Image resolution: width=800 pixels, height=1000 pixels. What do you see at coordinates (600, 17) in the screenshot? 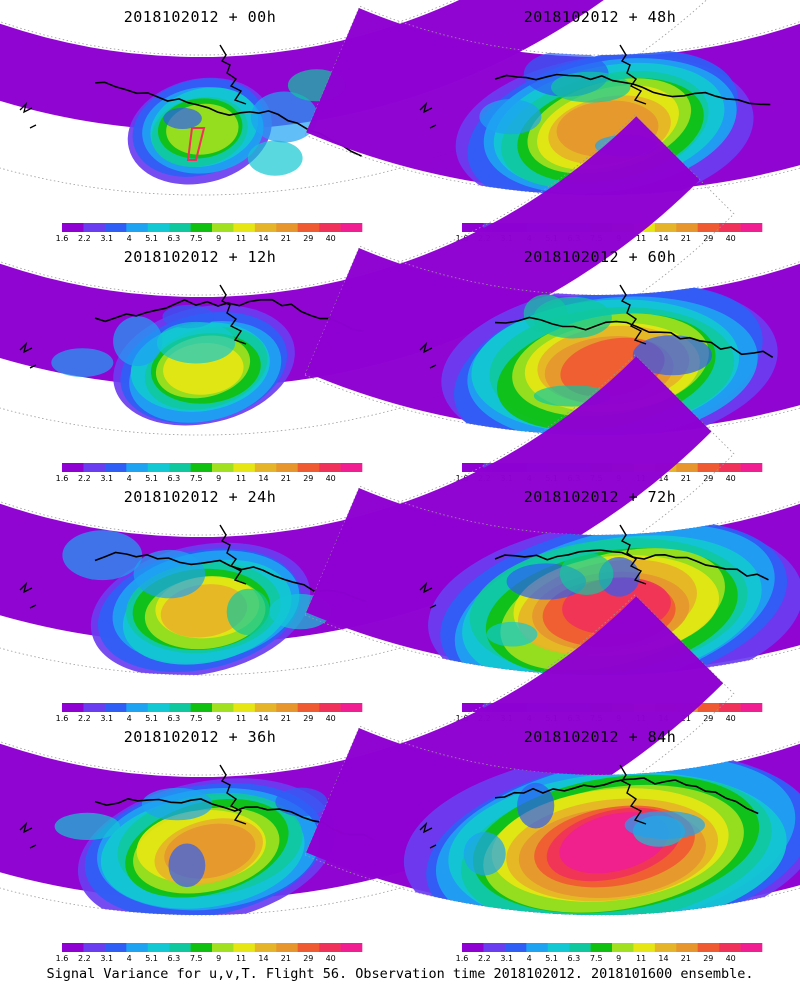
I see `panel-title-48h: 2018102012 + 48h` at bounding box center [600, 17].